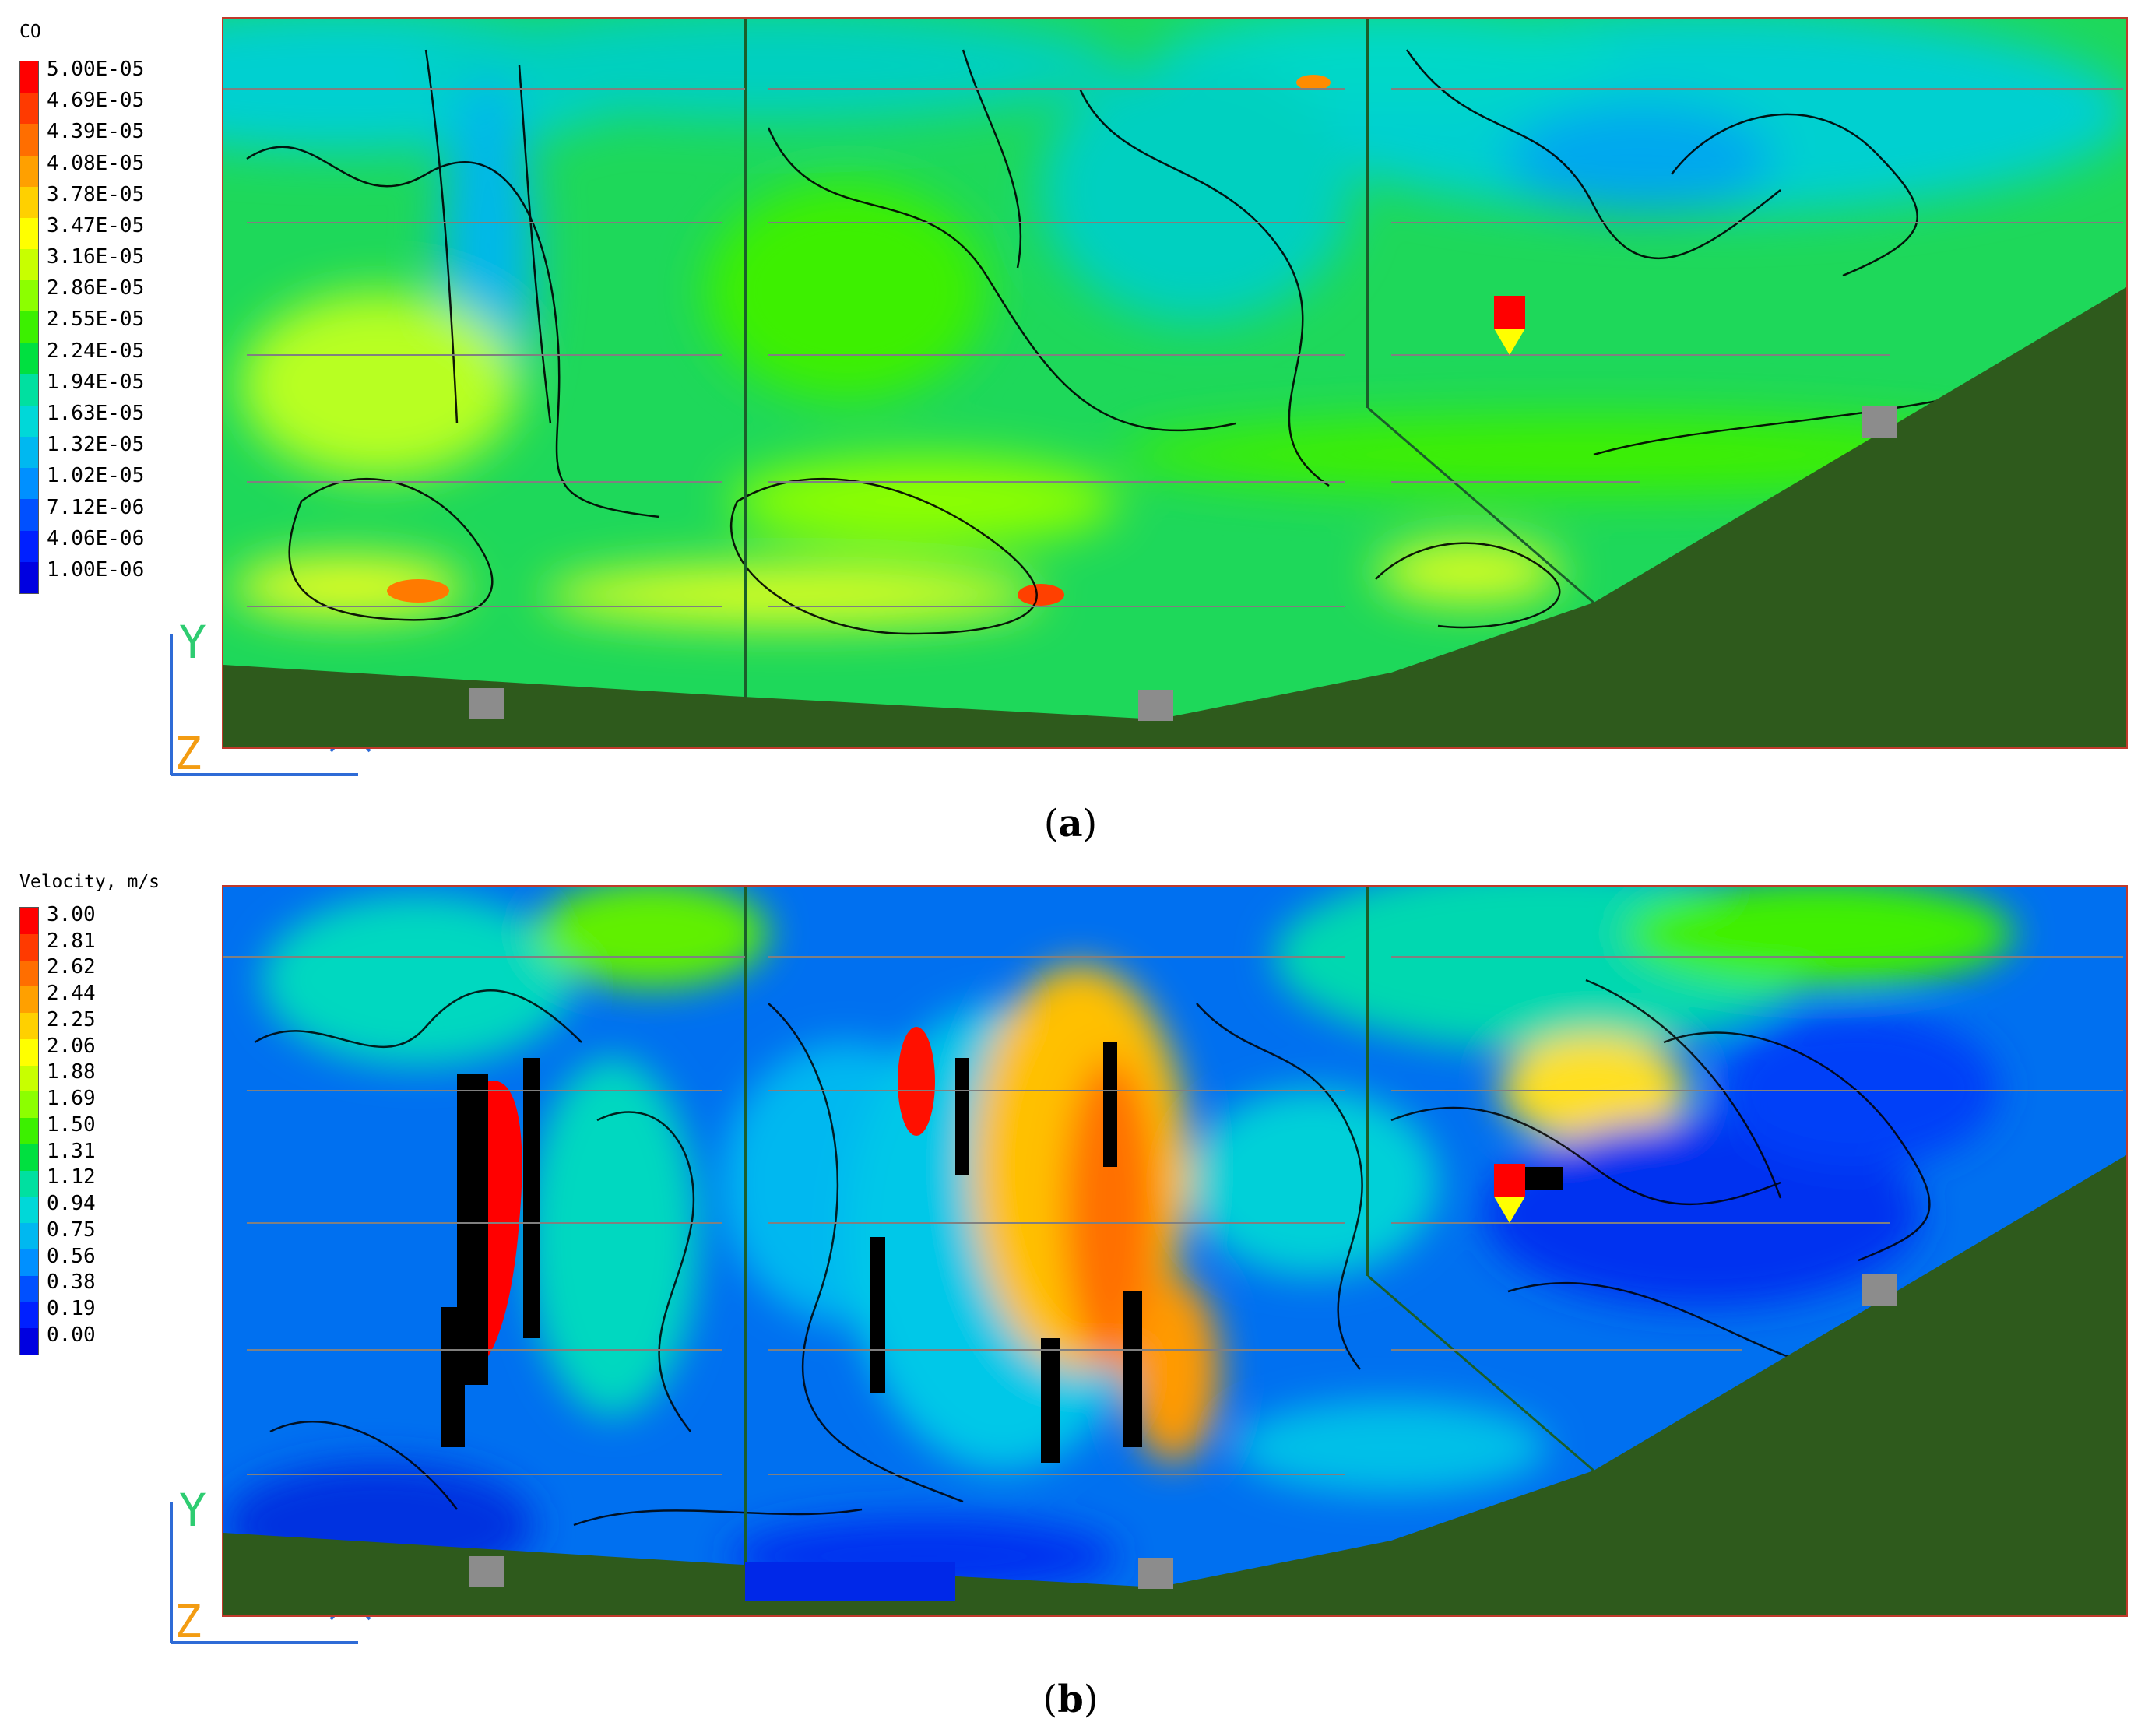 This screenshot has width=2141, height=1736. Describe the element at coordinates (96, 225) in the screenshot. I see `colorbar-tick-label: 3.47E-05` at that location.